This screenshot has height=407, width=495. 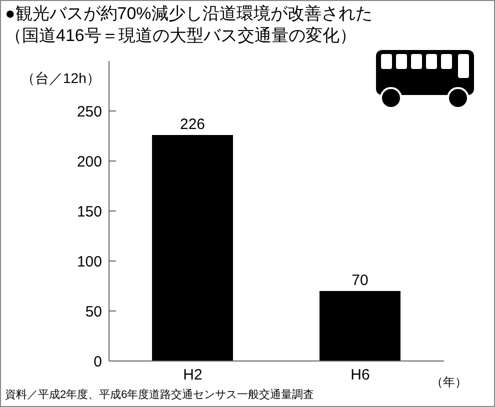 I want to click on data-label: 226, so click(x=193, y=124).